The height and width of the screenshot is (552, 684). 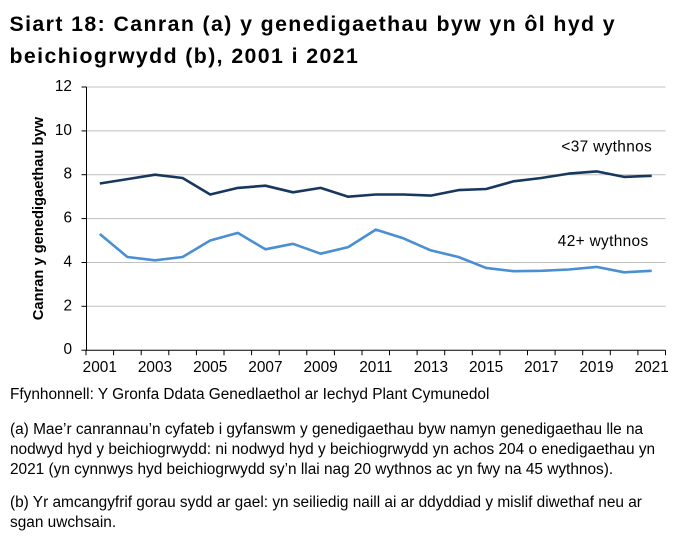 What do you see at coordinates (210, 367) in the screenshot?
I see `svg-text: 2005` at bounding box center [210, 367].